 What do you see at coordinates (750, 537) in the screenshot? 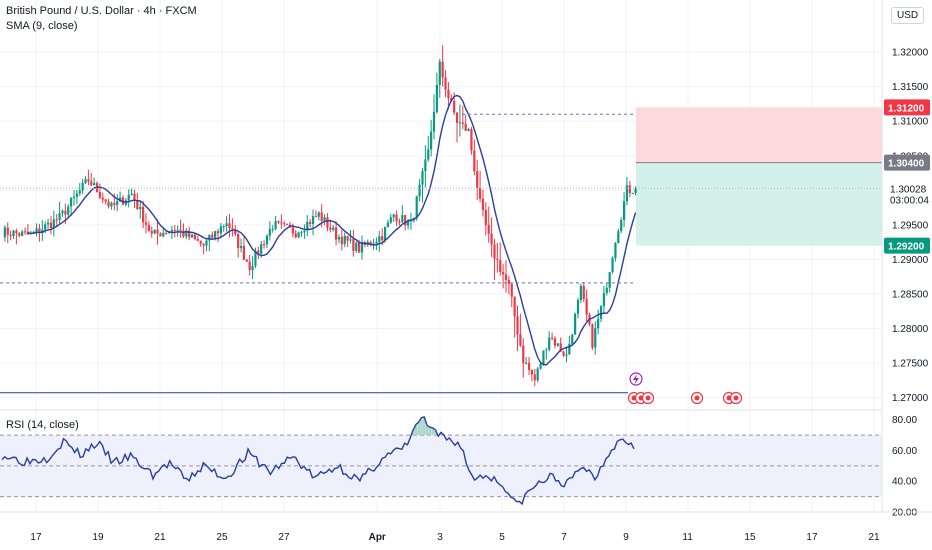
I see `time-axis-tick: 15` at bounding box center [750, 537].